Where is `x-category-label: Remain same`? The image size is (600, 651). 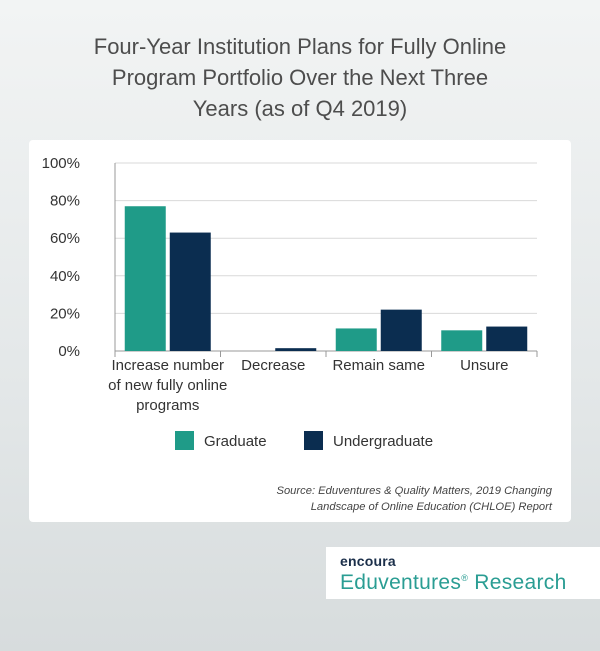
x-category-label: Remain same is located at coordinates (378, 365).